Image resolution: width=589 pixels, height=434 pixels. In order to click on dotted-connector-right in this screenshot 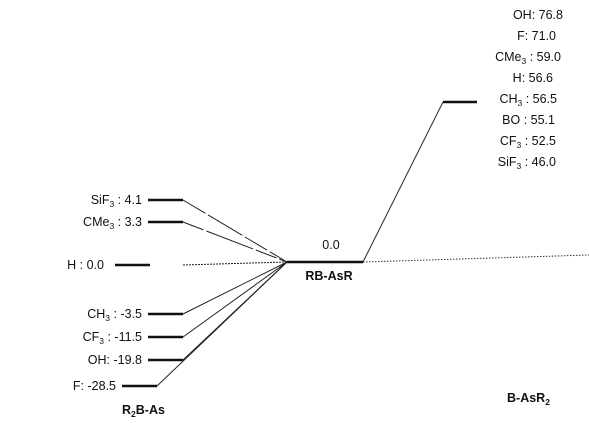, I will do `click(475, 258)`.